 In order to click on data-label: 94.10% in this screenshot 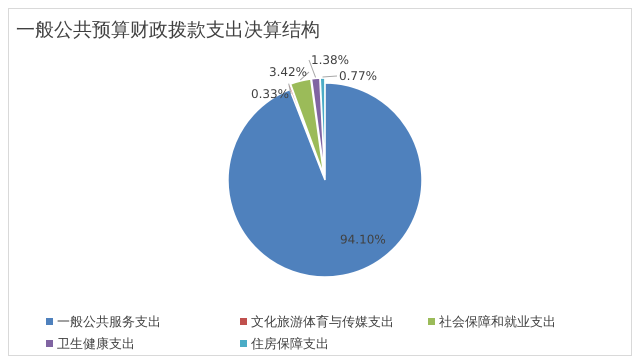, I will do `click(363, 239)`.